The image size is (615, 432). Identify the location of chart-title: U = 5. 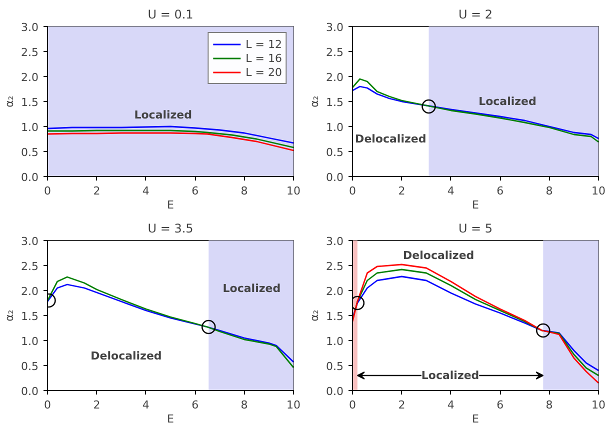
(475, 229).